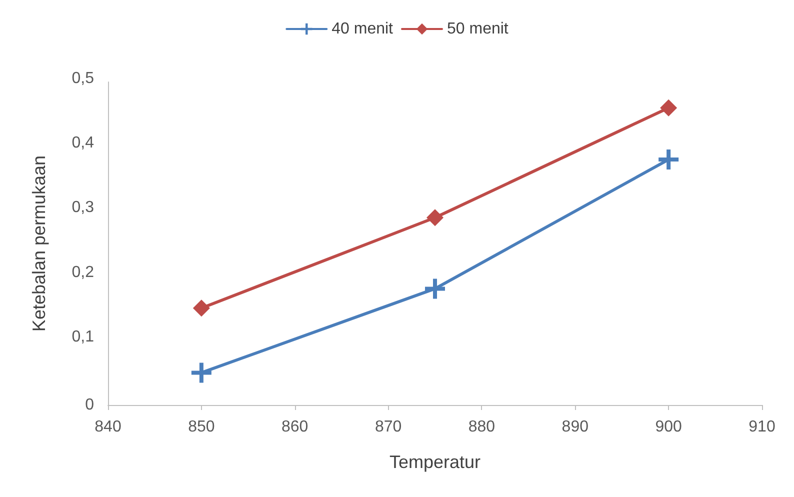  Describe the element at coordinates (762, 427) in the screenshot. I see `x-tick-label: 910` at that location.